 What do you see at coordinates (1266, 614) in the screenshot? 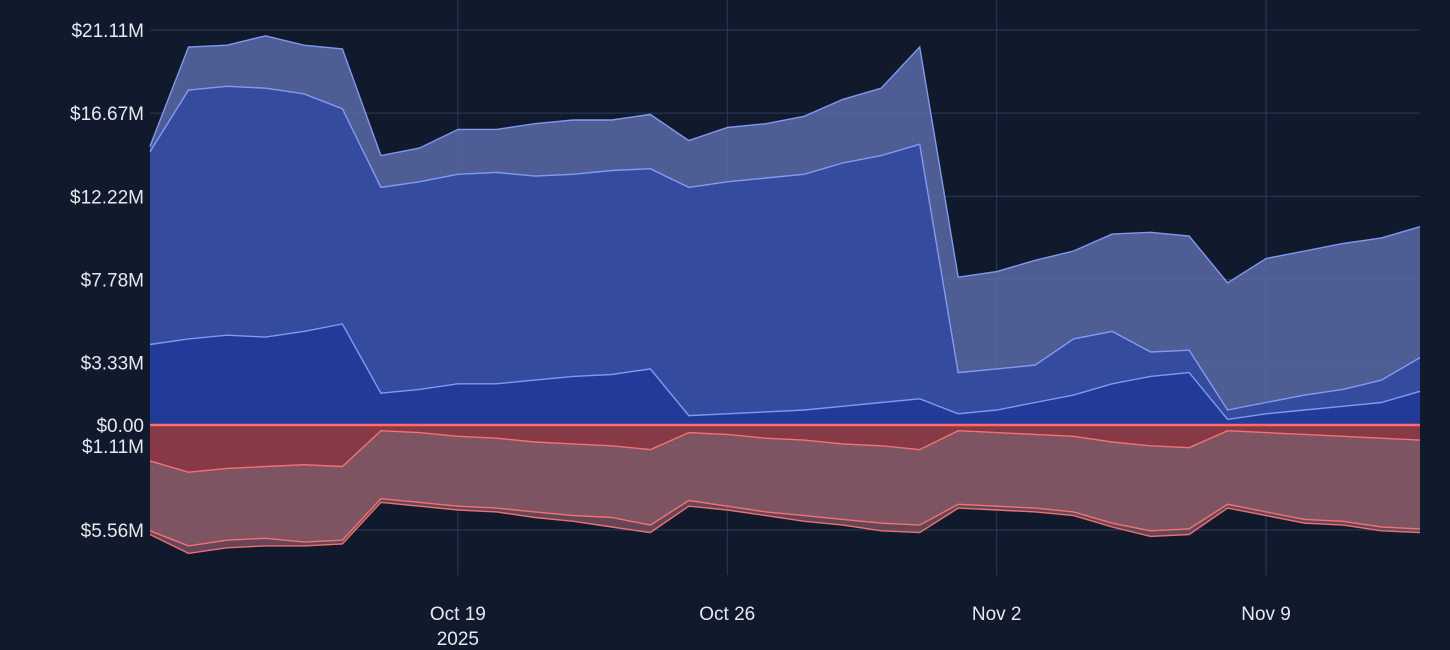
I see `x-tick-label: Nov 9` at bounding box center [1266, 614].